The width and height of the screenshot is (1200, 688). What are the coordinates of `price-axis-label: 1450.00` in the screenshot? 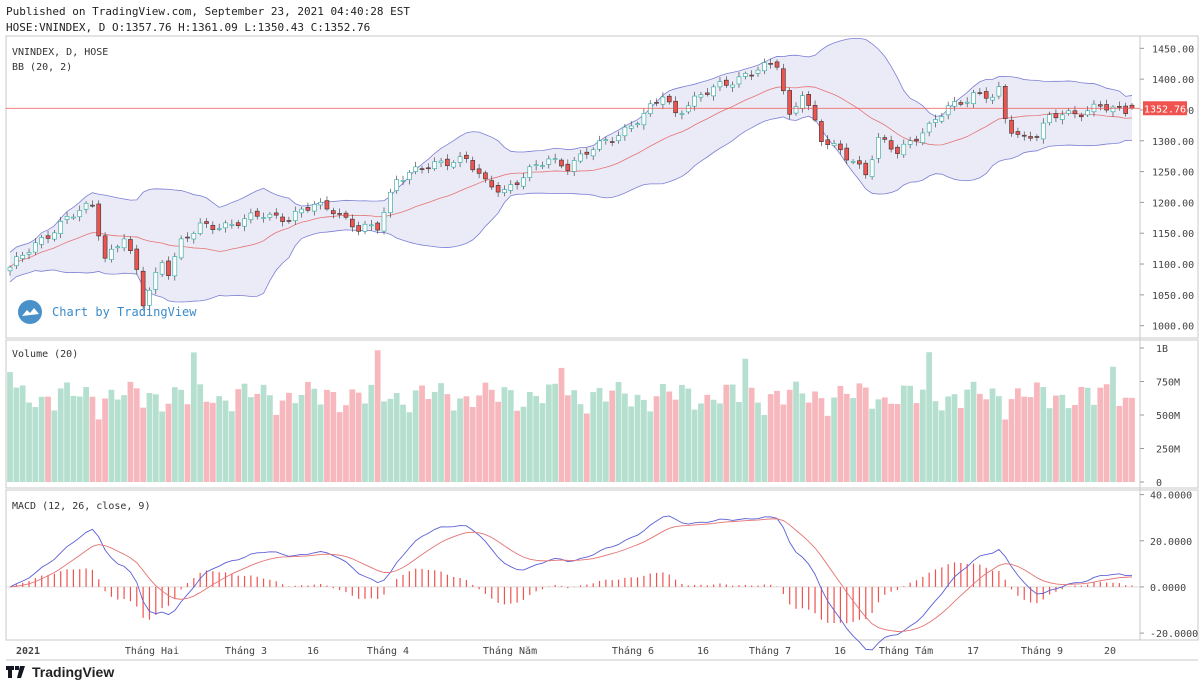 It's located at (1173, 49).